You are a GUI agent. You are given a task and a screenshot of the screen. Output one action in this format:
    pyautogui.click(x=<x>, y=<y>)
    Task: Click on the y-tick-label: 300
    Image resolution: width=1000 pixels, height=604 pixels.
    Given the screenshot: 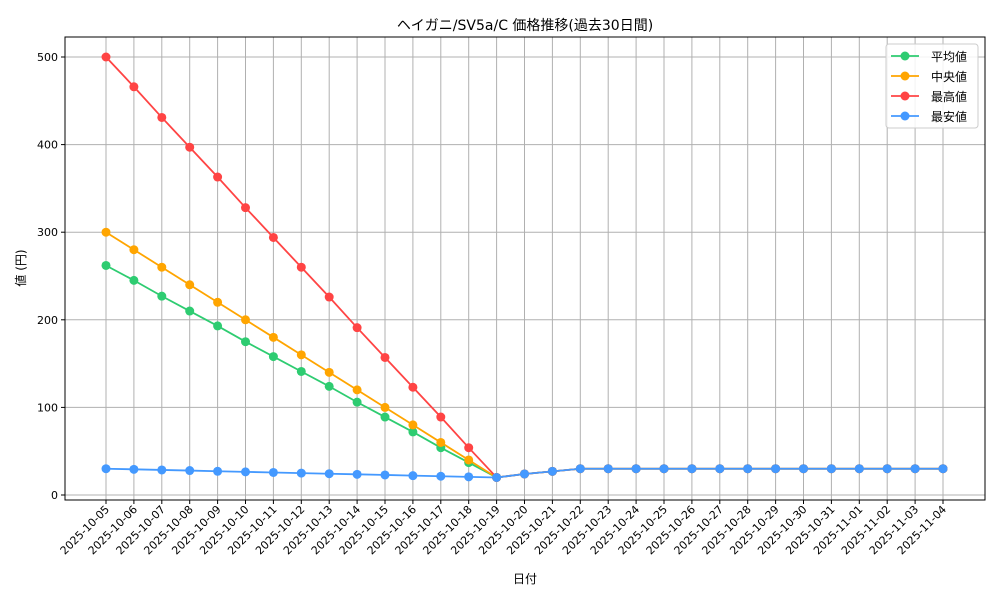 What is the action you would take?
    pyautogui.click(x=47, y=232)
    